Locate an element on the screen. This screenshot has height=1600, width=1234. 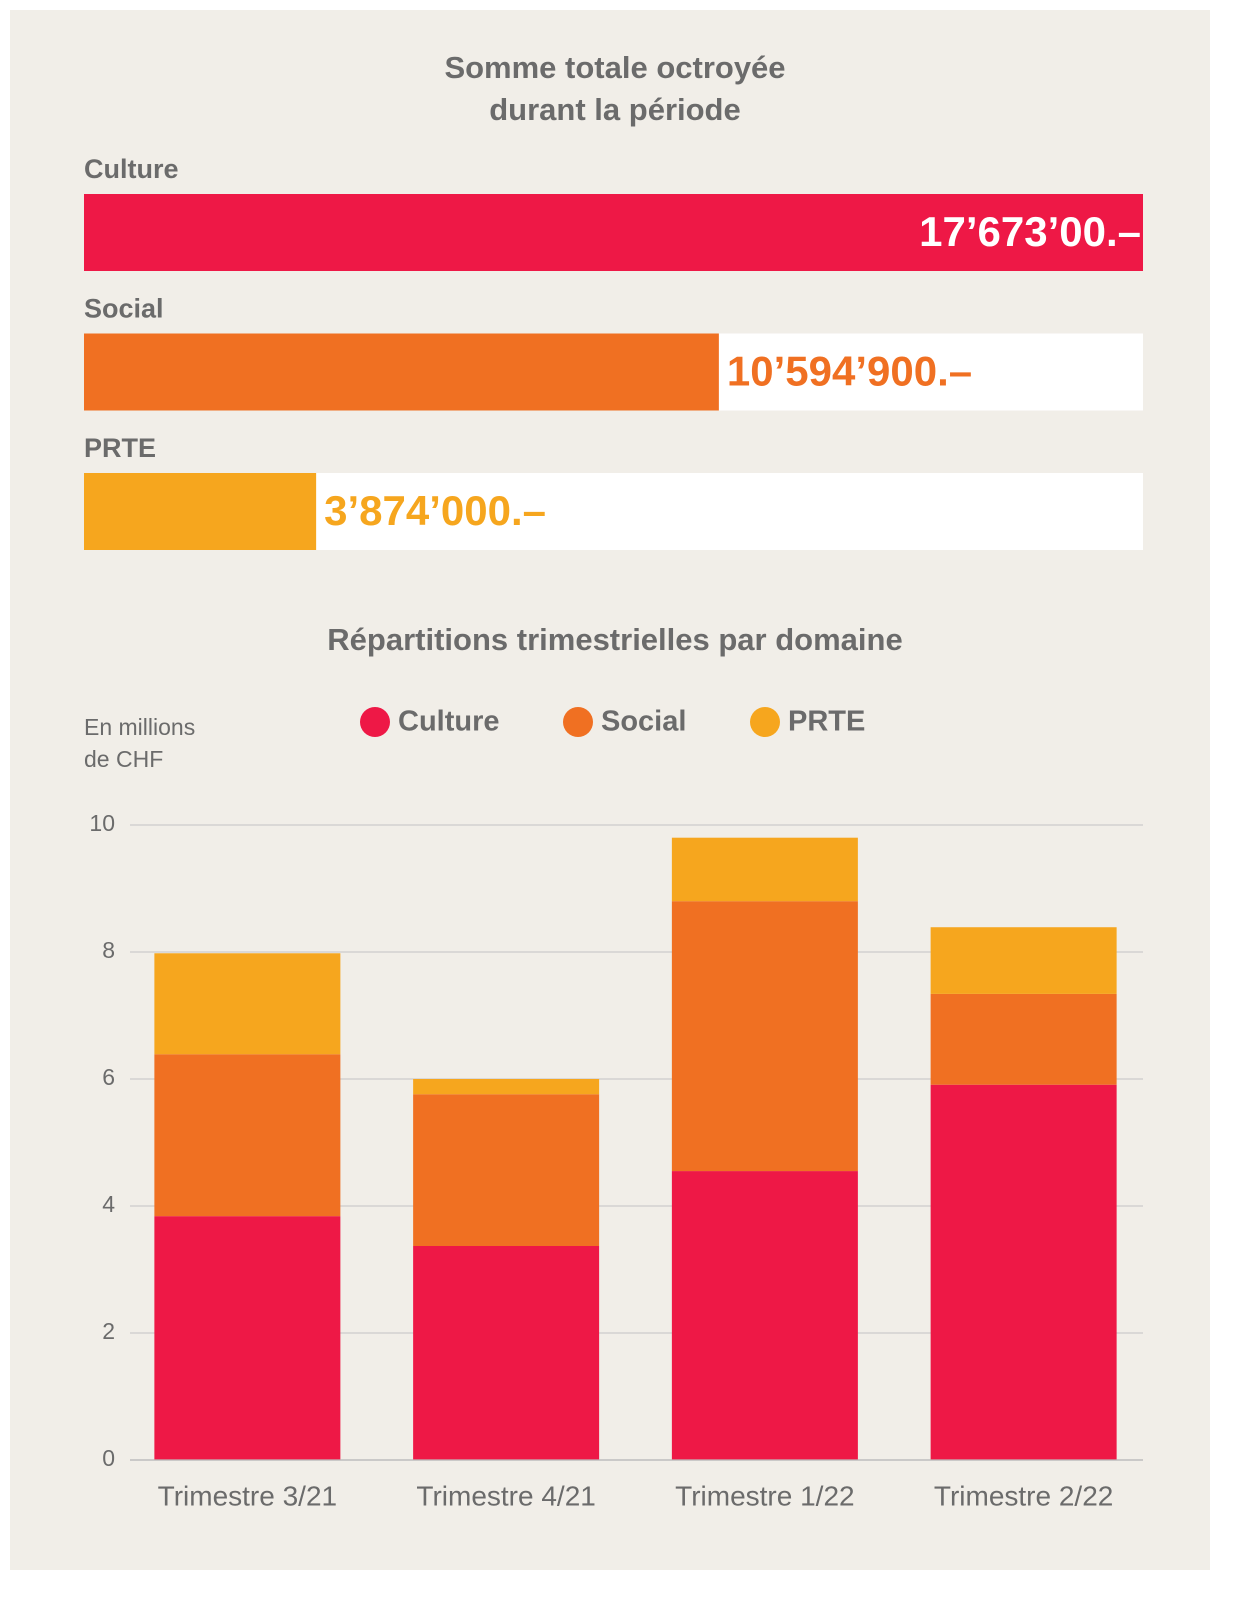
value-label: 10’594’900.– is located at coordinates (849, 371).